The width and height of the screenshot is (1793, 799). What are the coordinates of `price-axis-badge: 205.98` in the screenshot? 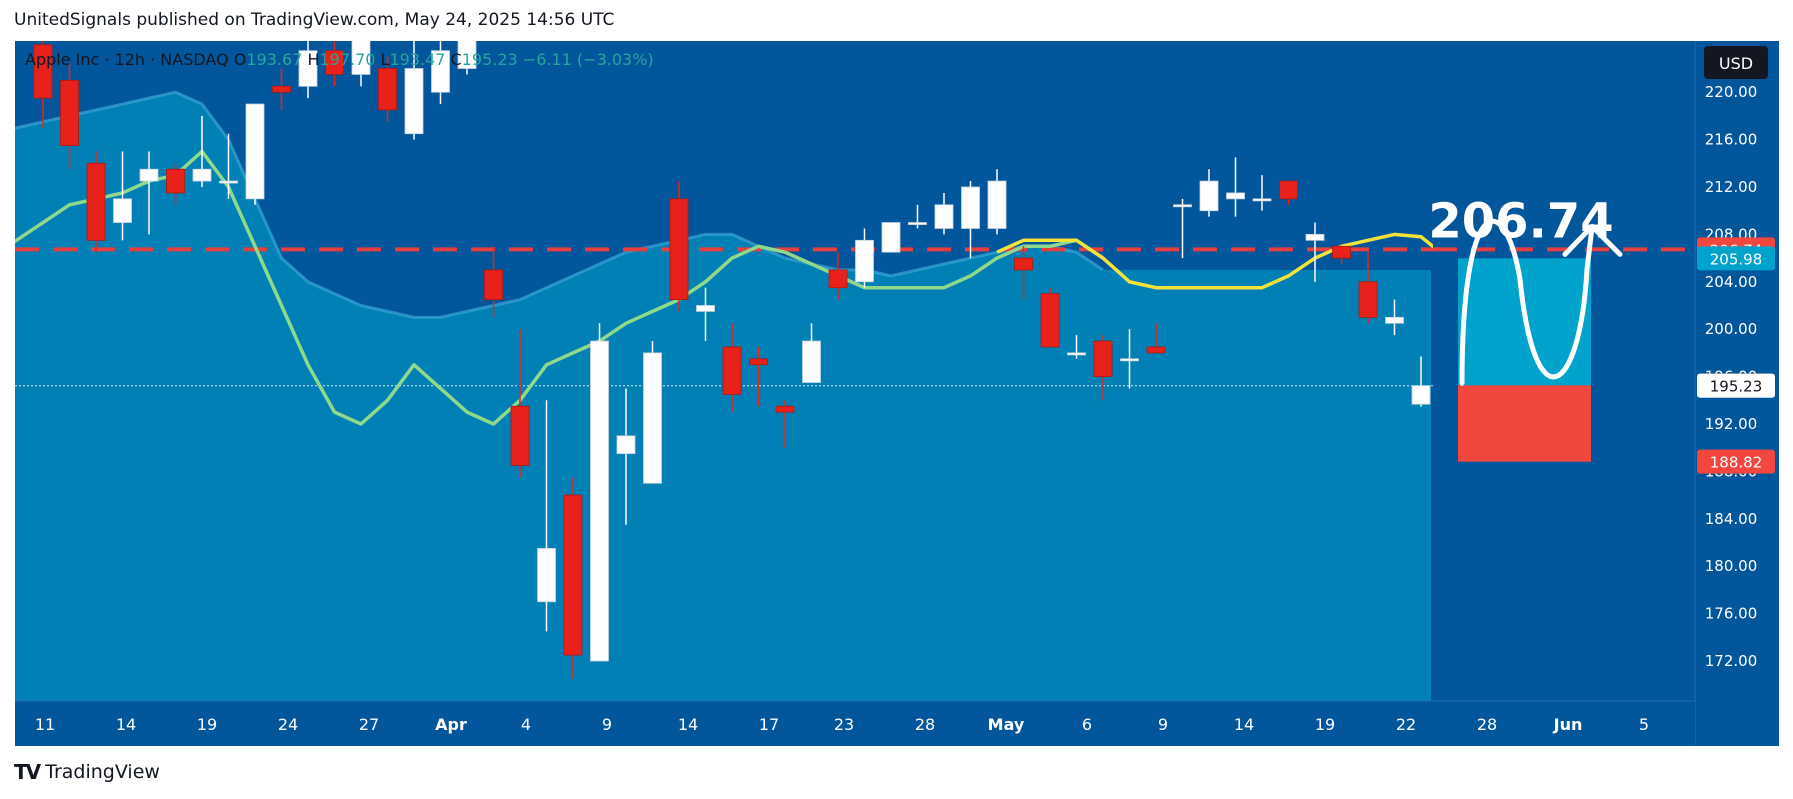 It's located at (1736, 258).